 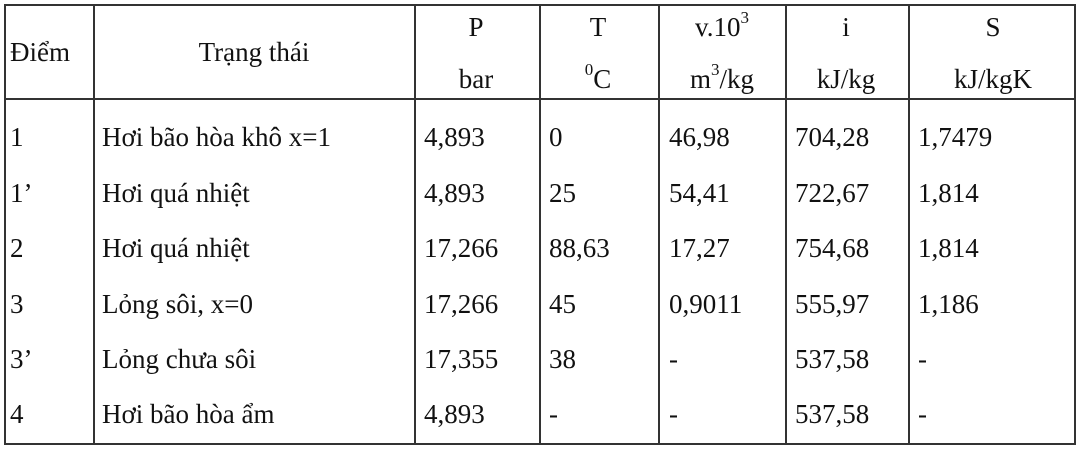 What do you see at coordinates (589, 69) in the screenshot?
I see `t-unit-sup: 0` at bounding box center [589, 69].